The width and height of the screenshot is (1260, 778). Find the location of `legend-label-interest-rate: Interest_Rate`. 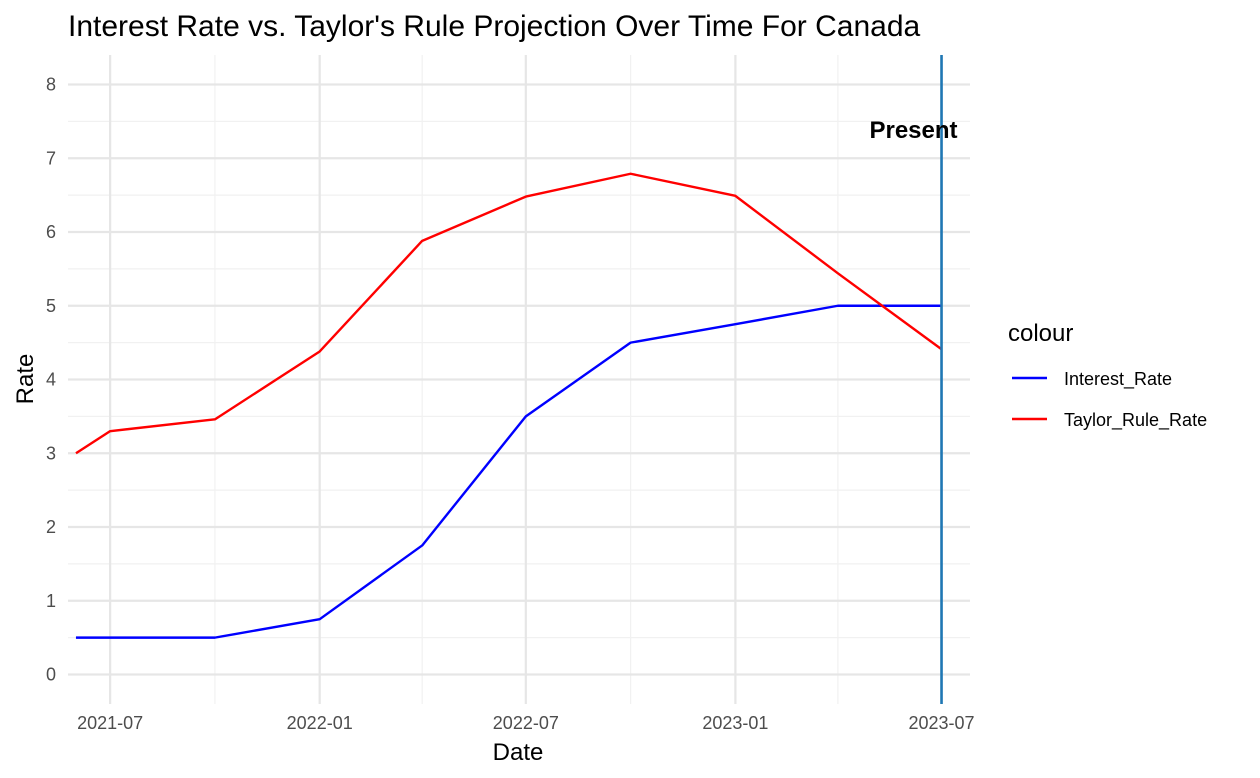

legend-label-interest-rate: Interest_Rate is located at coordinates (1118, 379).